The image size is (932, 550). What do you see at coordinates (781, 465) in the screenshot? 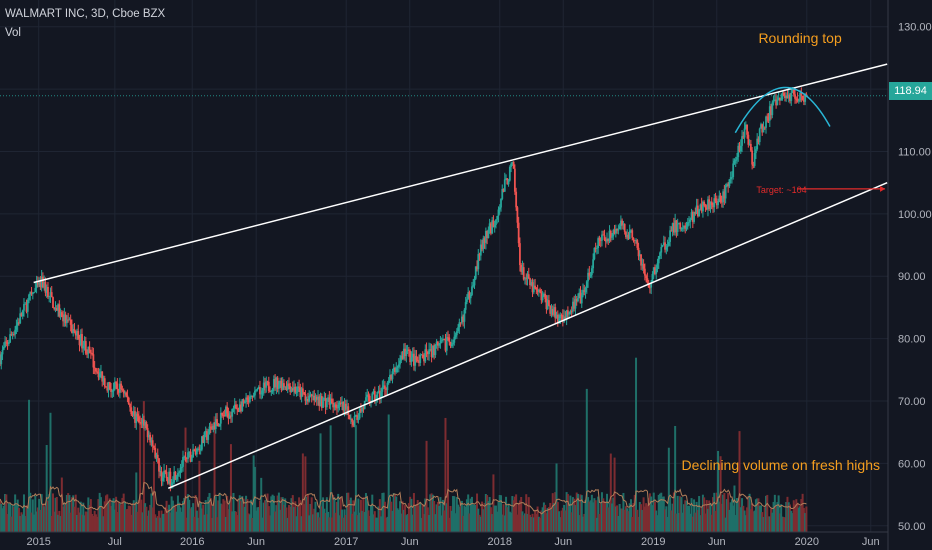
I see `volume-note-label: Declining volume on fresh highs` at bounding box center [781, 465].